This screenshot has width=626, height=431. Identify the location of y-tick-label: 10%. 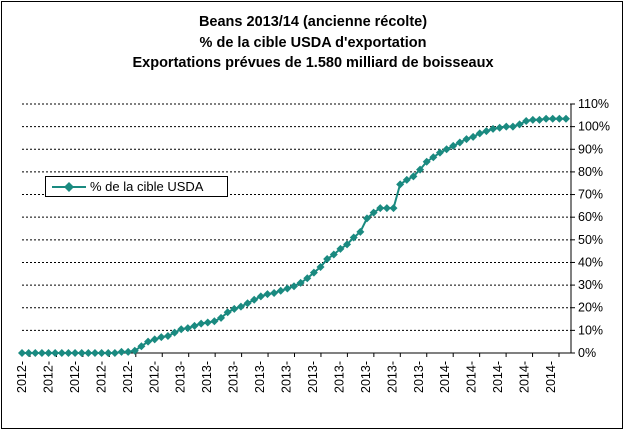
(590, 330).